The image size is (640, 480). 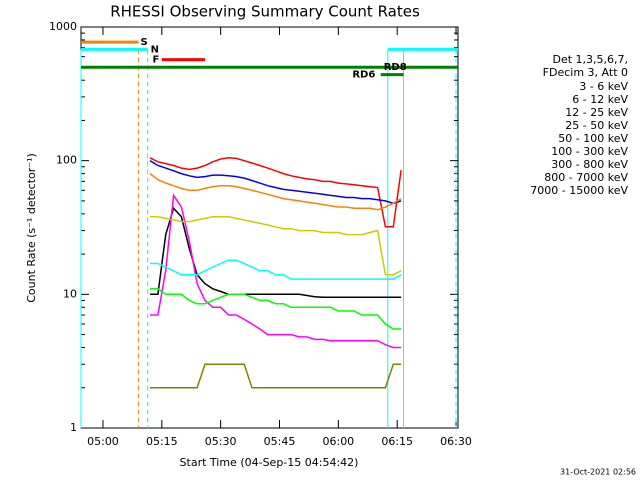 I want to click on legend-entry: 50 - 100 keV, so click(x=593, y=138).